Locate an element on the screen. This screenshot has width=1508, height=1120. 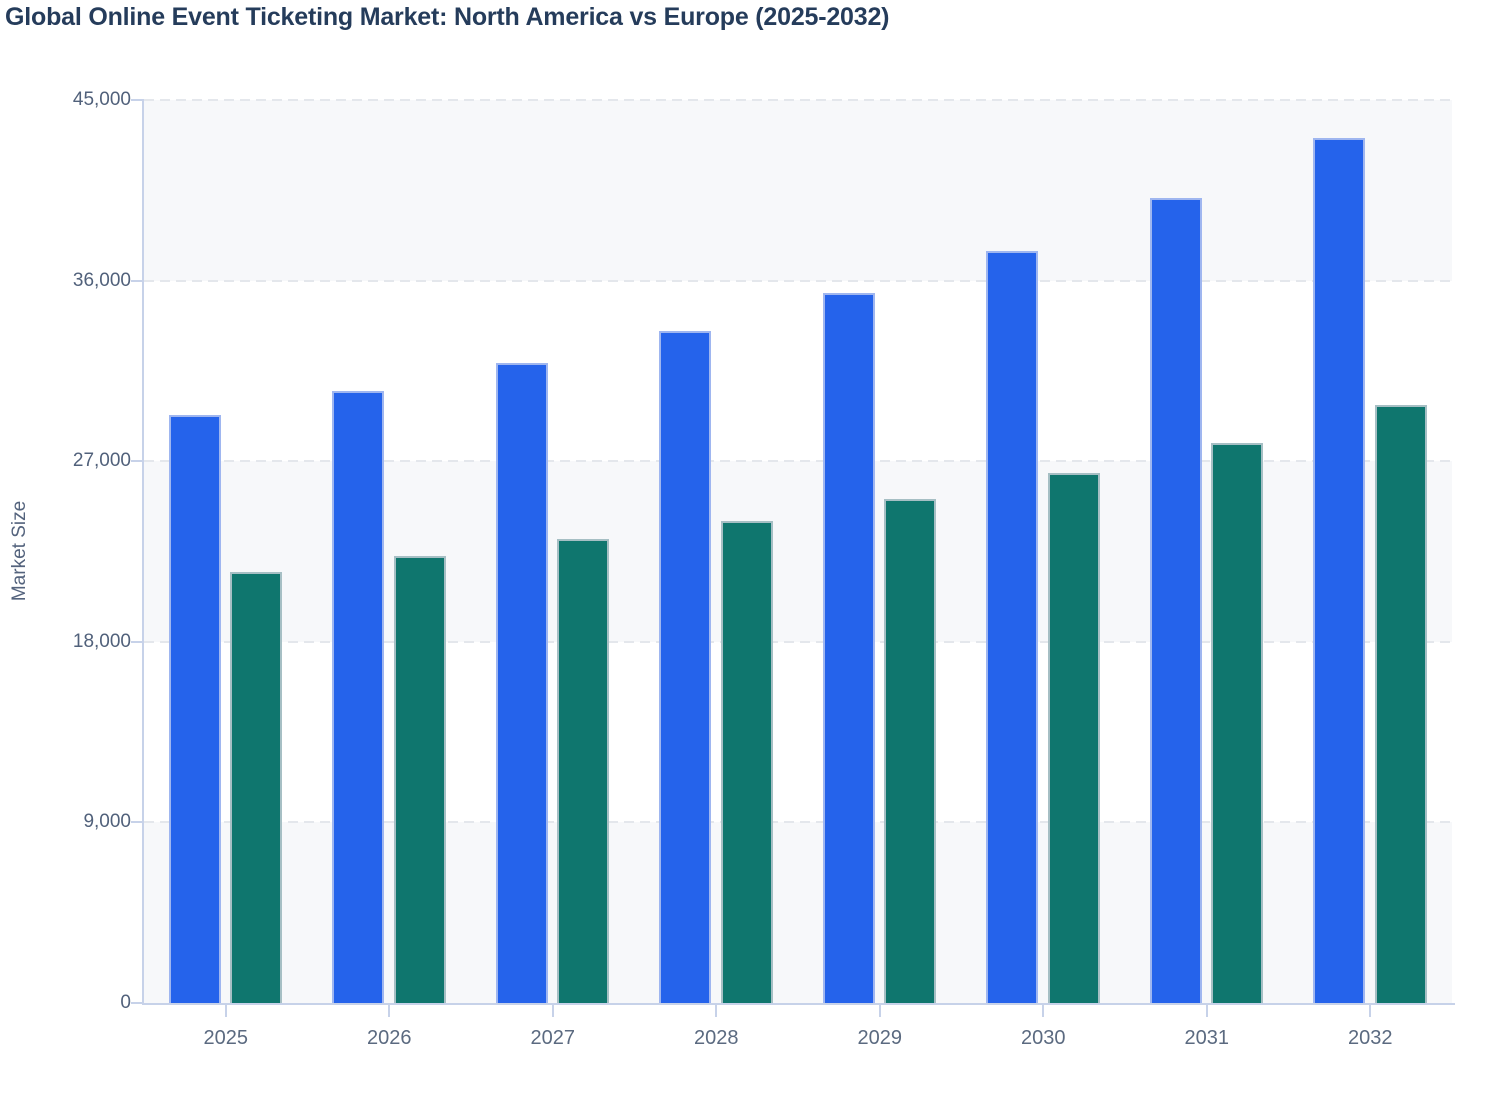
x-tick-label: 2029 is located at coordinates (880, 1038).